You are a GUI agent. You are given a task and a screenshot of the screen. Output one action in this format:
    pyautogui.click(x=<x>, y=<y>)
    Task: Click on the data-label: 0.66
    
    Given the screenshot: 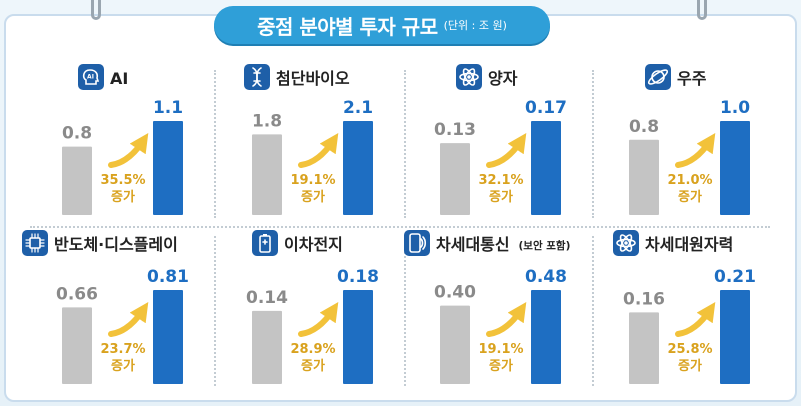 What is the action you would take?
    pyautogui.click(x=77, y=294)
    